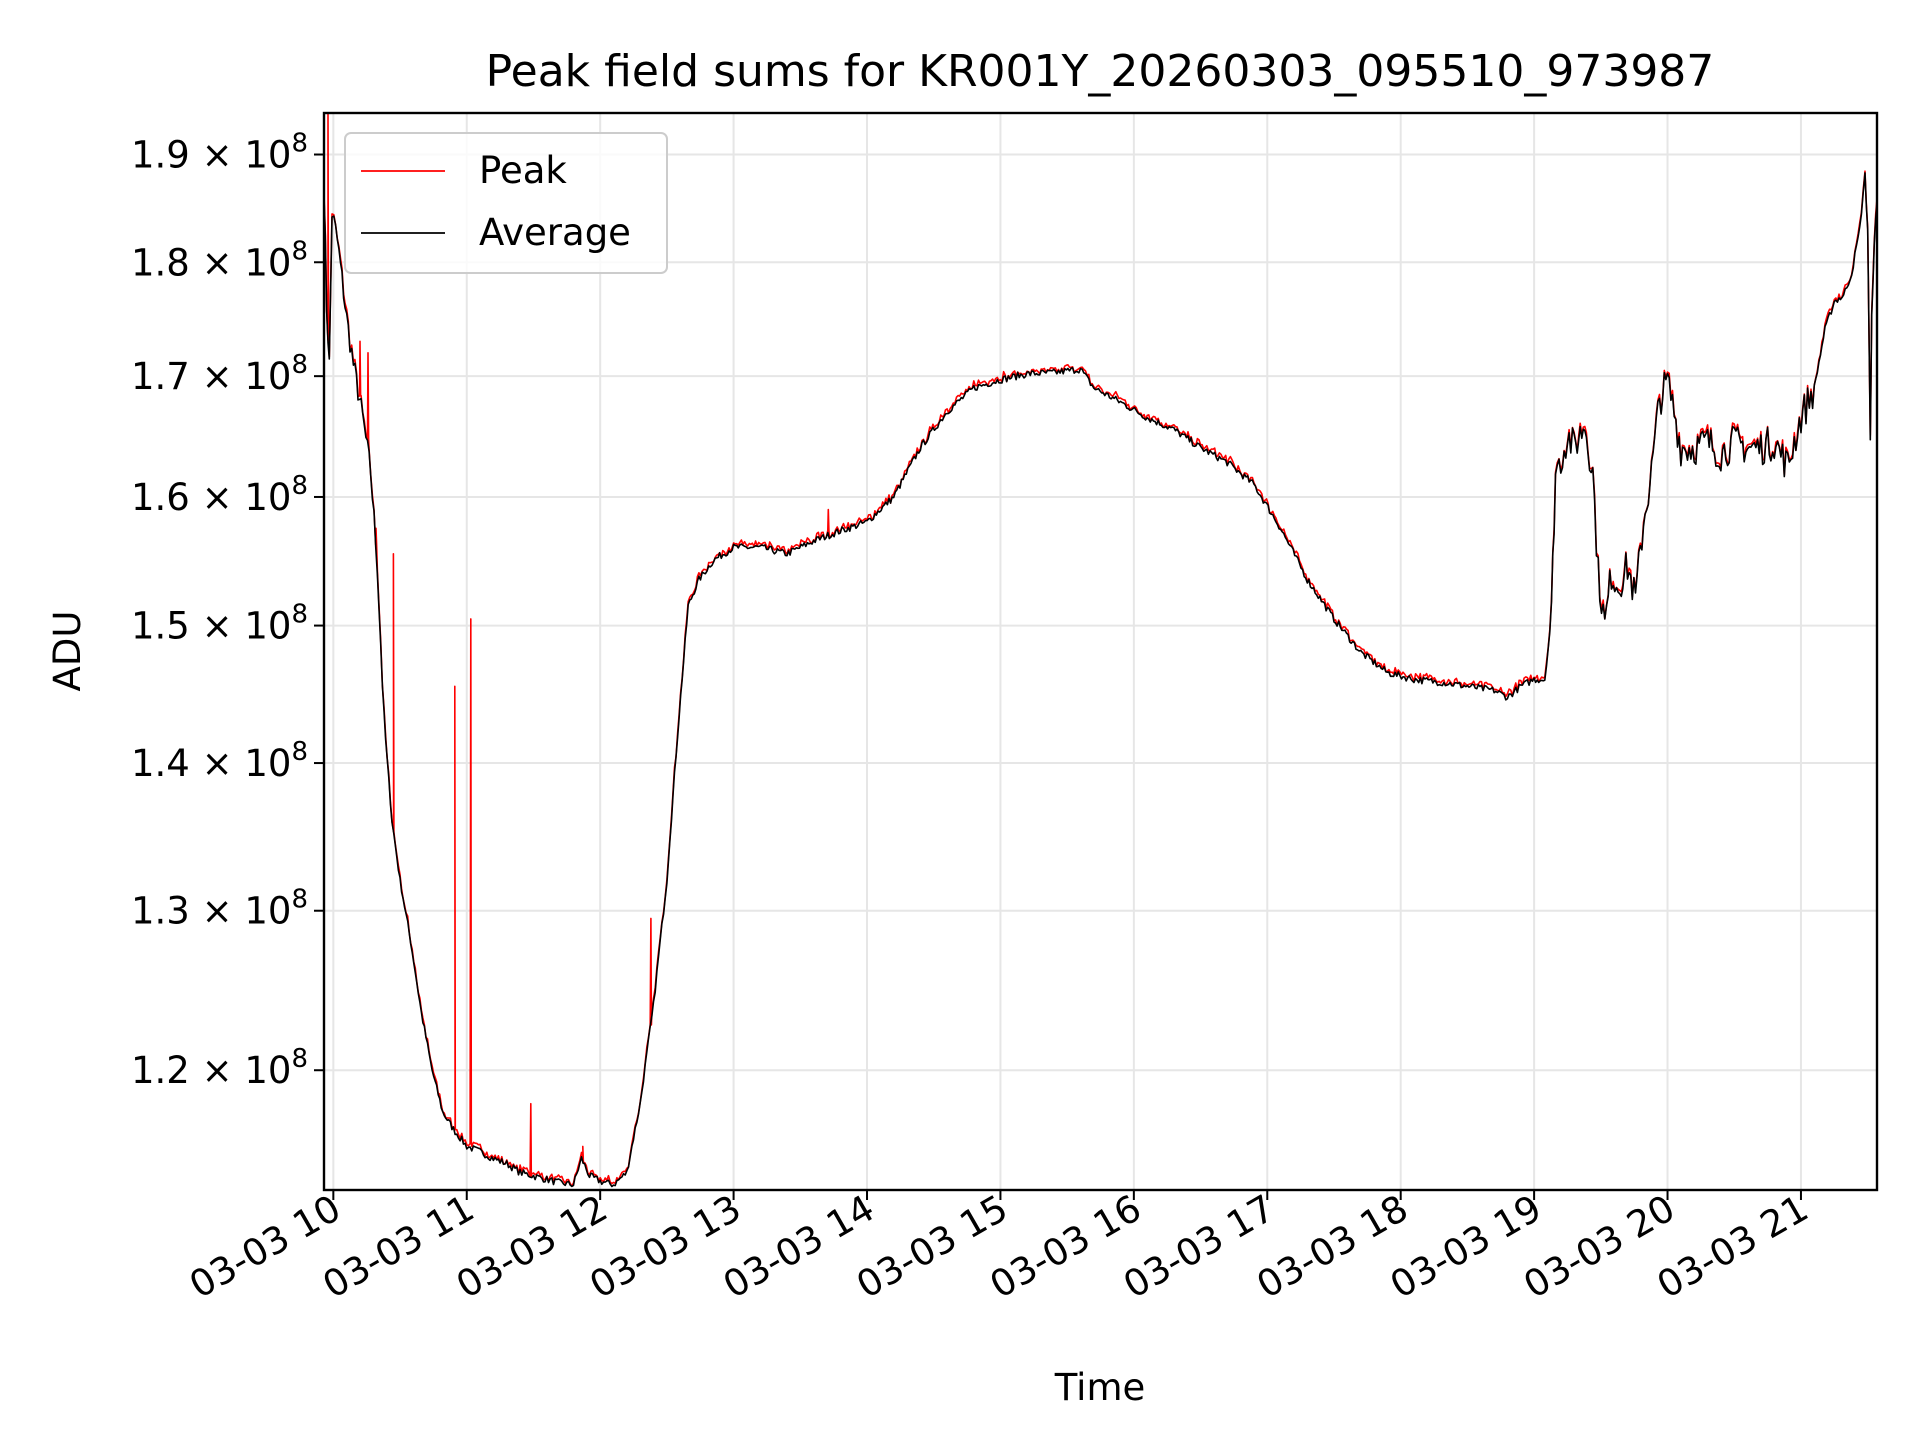 This screenshot has height=1440, width=1920. What do you see at coordinates (523, 170) in the screenshot?
I see `legend-label-peak: Peak` at bounding box center [523, 170].